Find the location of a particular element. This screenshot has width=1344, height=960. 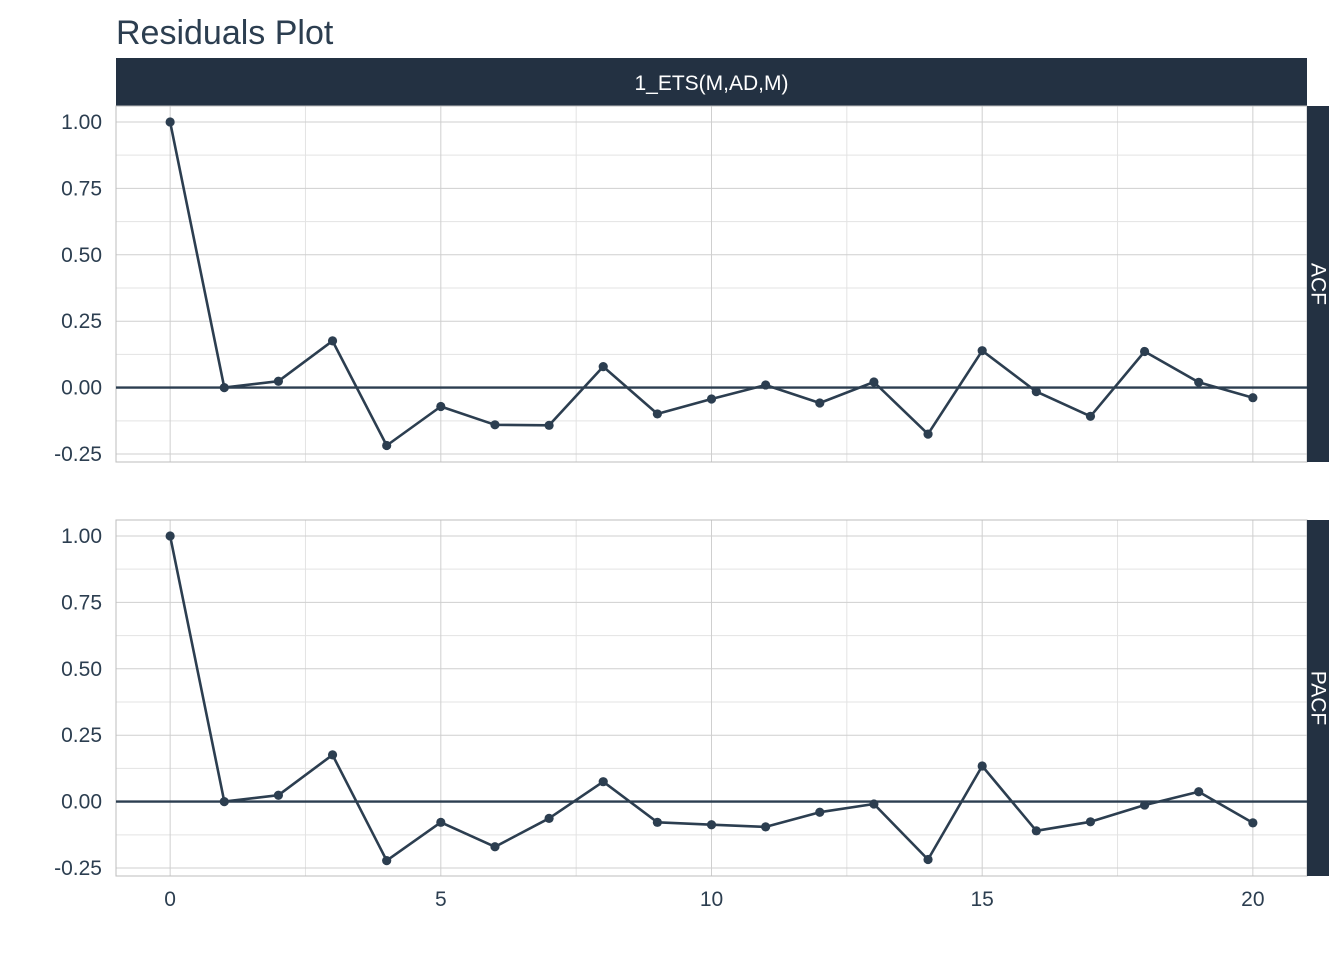

facet-strip-top-label: 1_ETS(M,AD,M) is located at coordinates (711, 83).